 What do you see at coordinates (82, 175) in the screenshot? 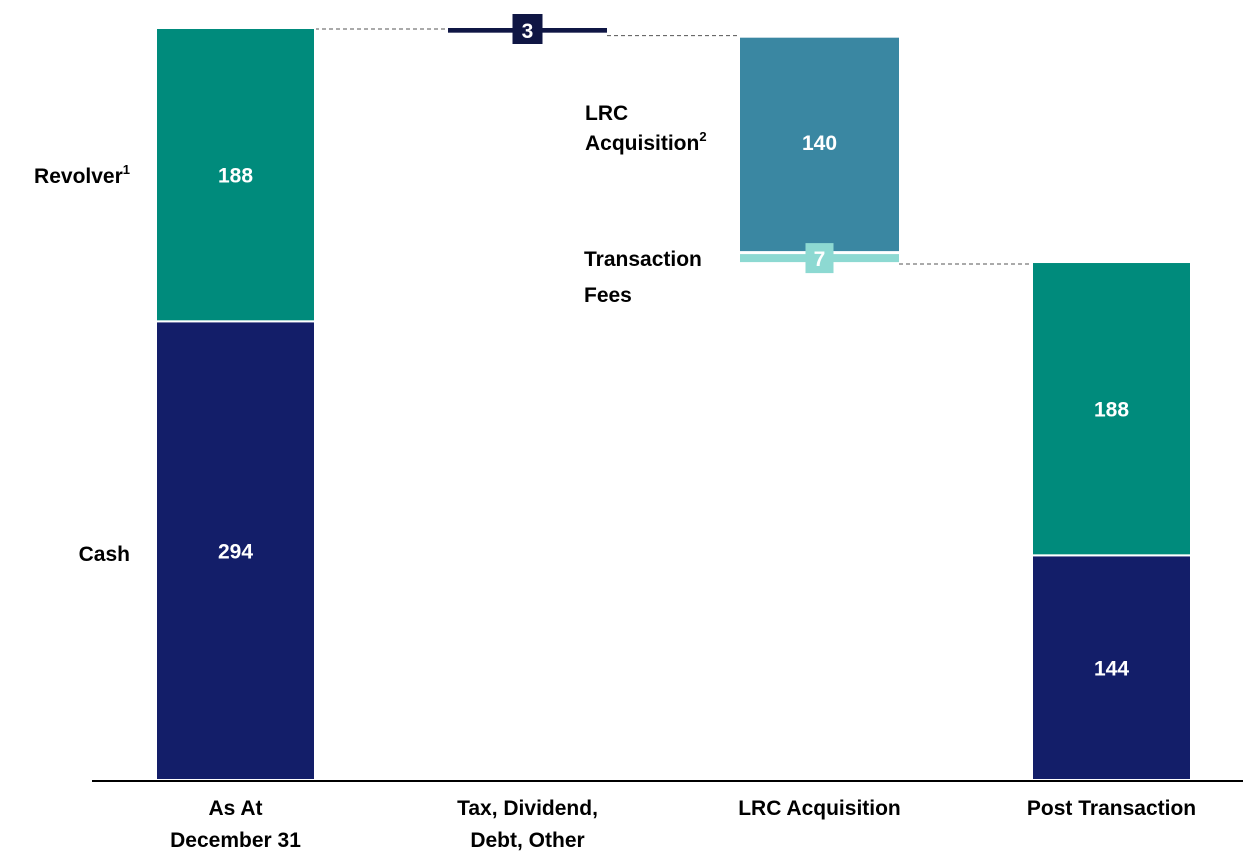
I see `series-label-revolver: Revolver1` at bounding box center [82, 175].